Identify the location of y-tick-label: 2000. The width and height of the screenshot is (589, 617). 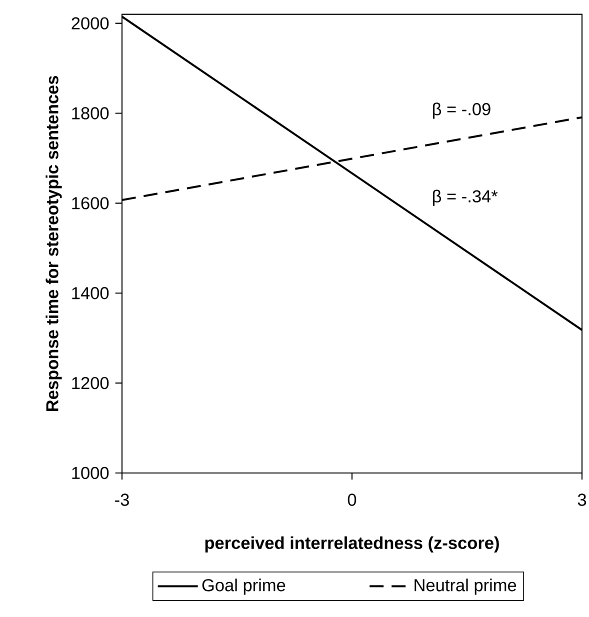
(90, 23).